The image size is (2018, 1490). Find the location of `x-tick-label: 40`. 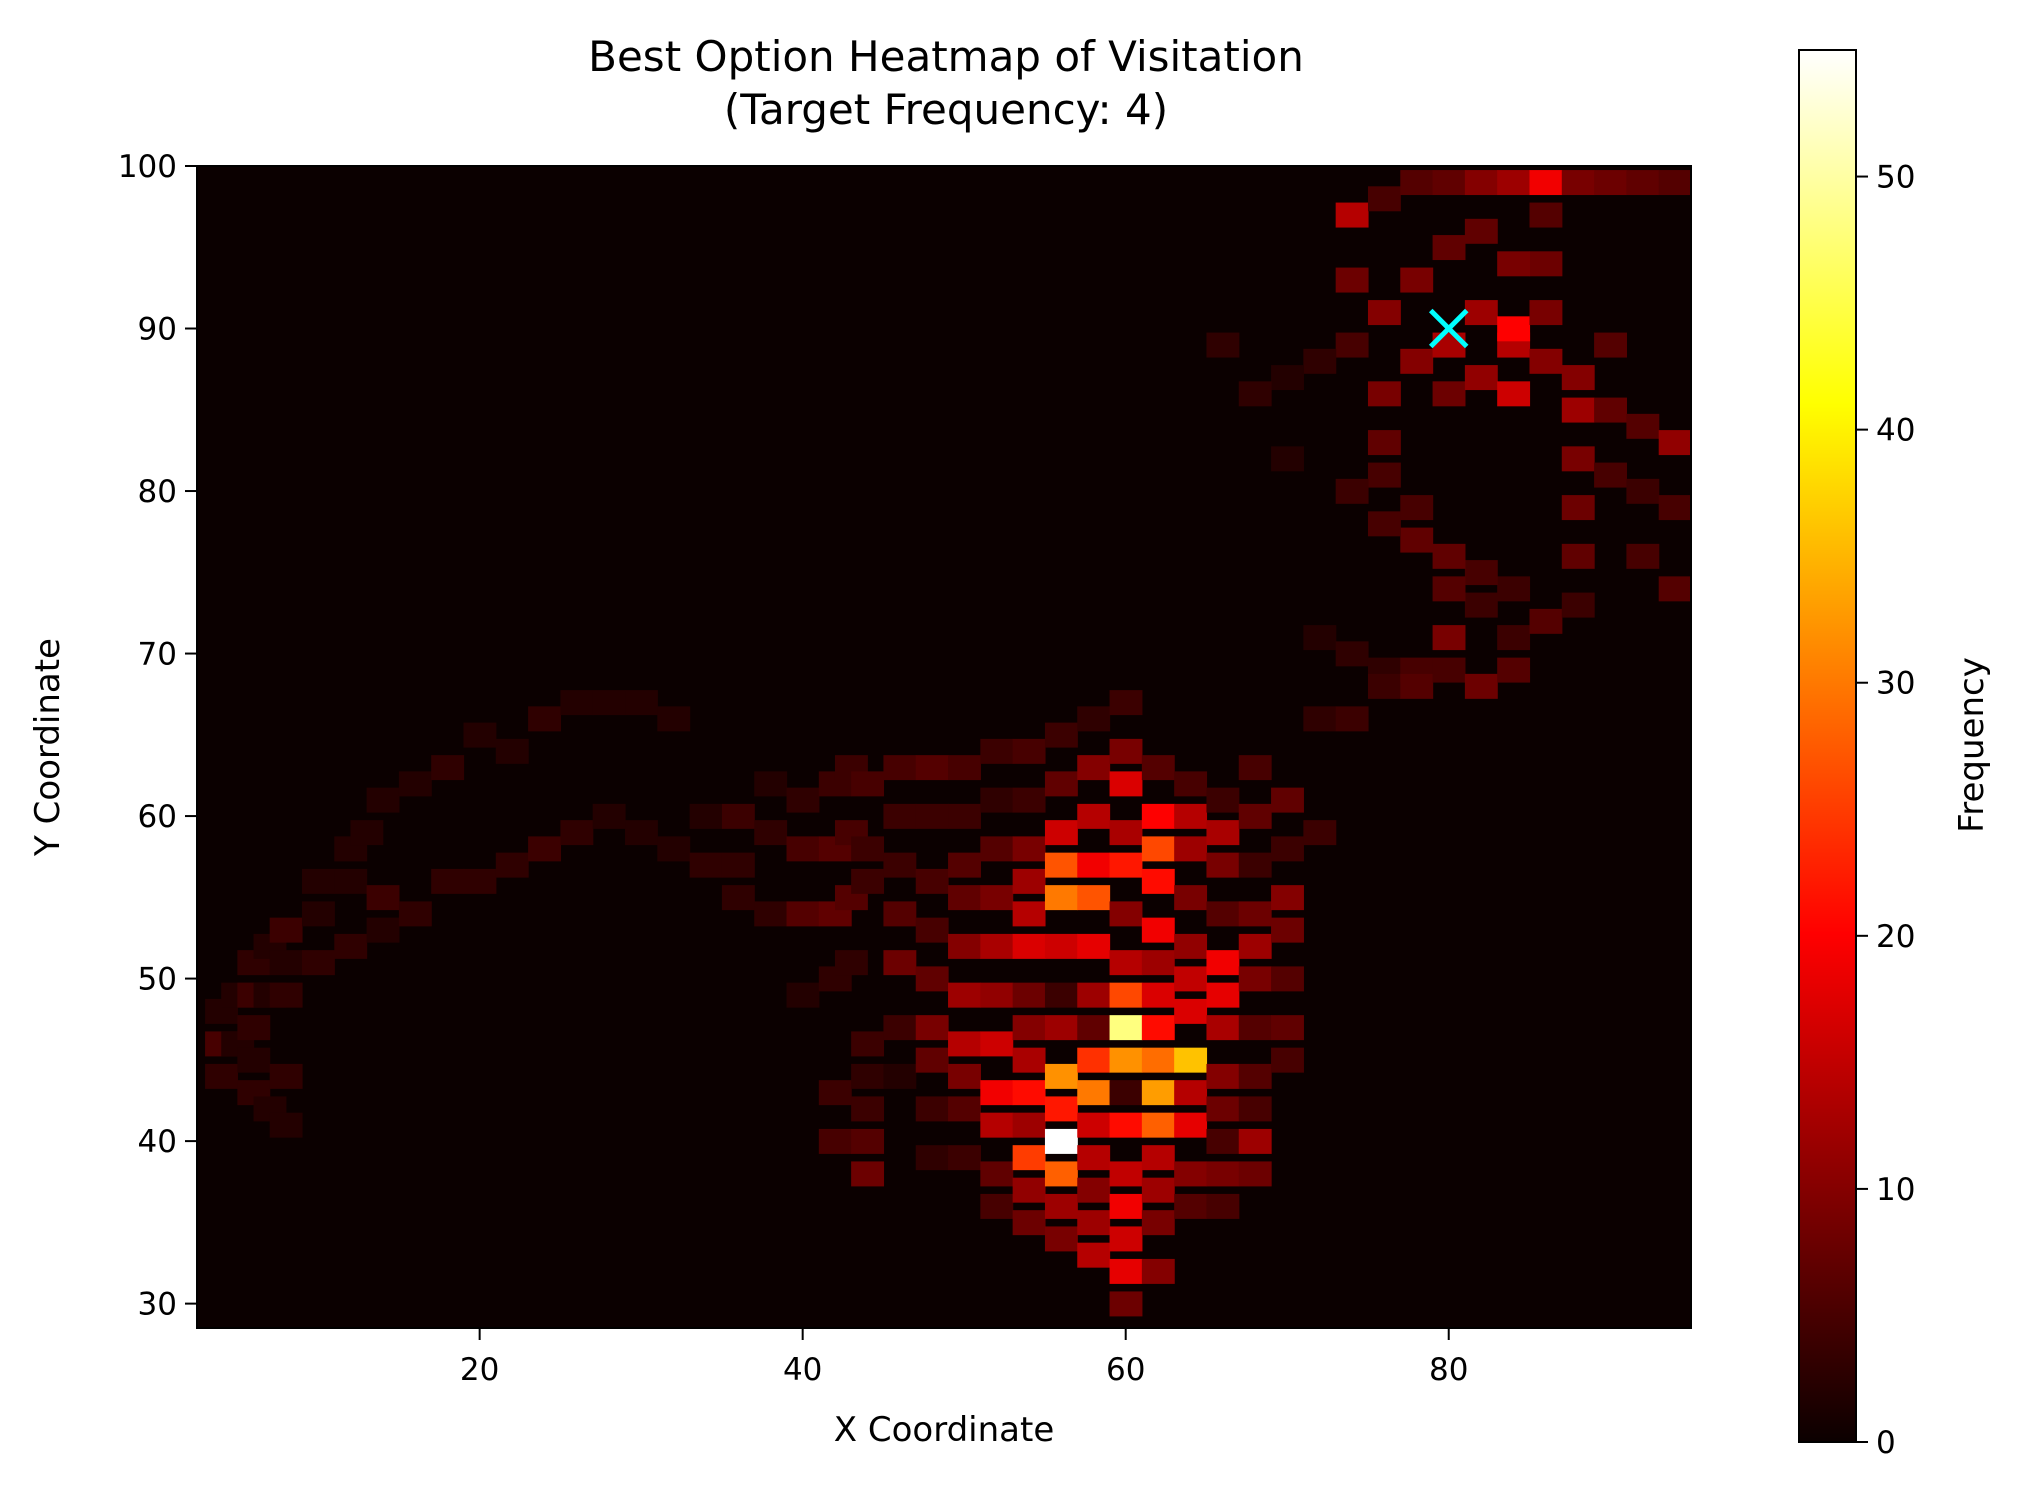

x-tick-label: 40 is located at coordinates (802, 1370).